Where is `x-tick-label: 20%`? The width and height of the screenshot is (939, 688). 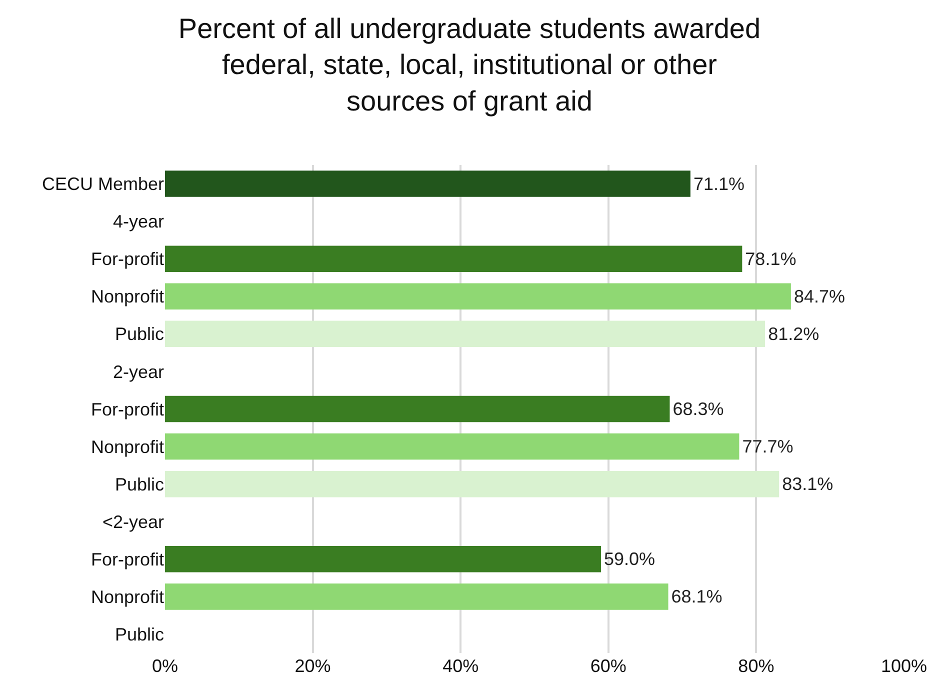 x-tick-label: 20% is located at coordinates (312, 666).